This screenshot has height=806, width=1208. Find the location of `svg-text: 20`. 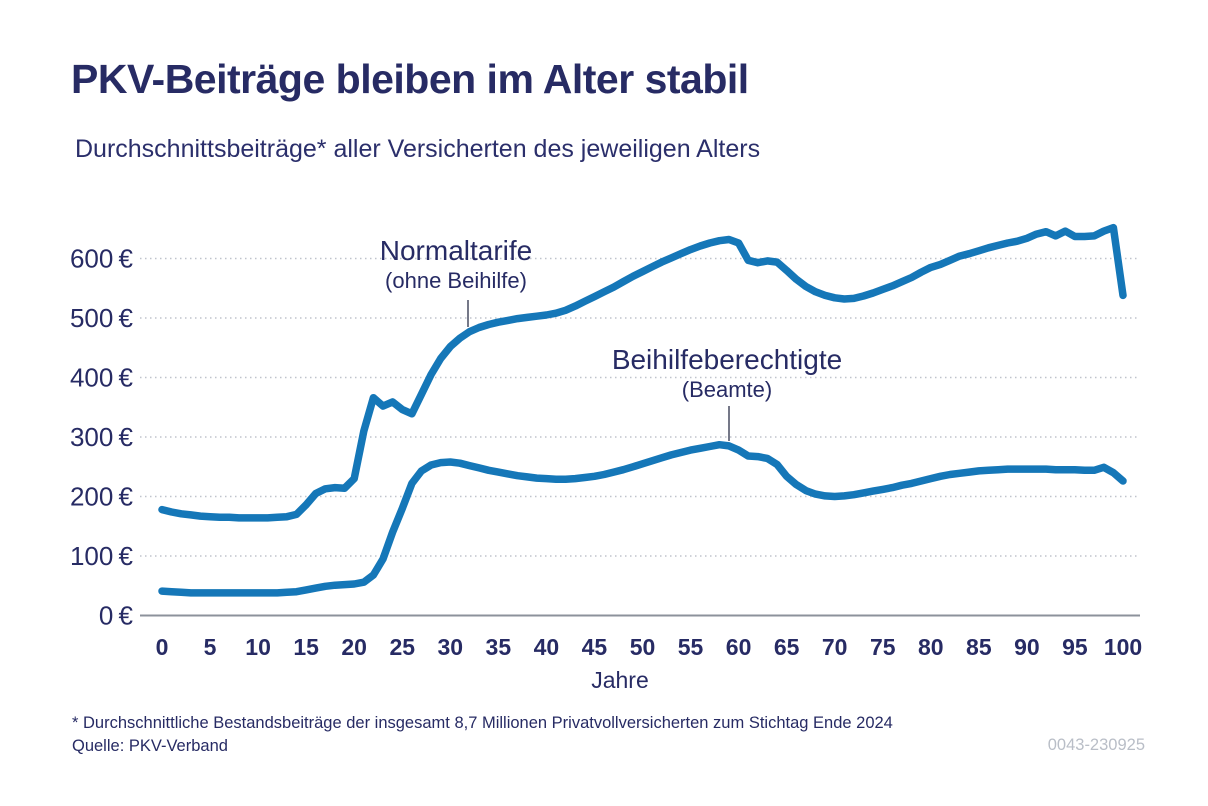

svg-text: 20 is located at coordinates (354, 647).